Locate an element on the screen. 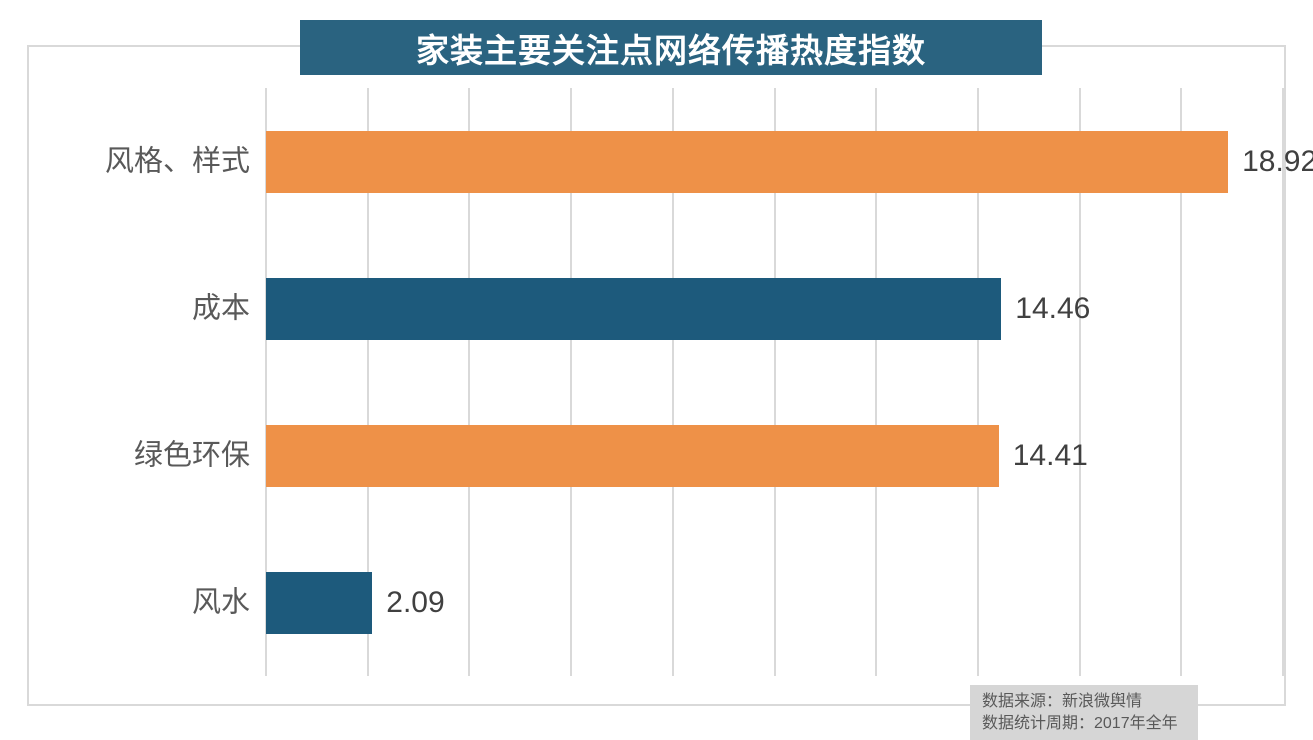 This screenshot has width=1313, height=740. source-line-2: 数据统计周期：2017年全年 is located at coordinates (1080, 723).